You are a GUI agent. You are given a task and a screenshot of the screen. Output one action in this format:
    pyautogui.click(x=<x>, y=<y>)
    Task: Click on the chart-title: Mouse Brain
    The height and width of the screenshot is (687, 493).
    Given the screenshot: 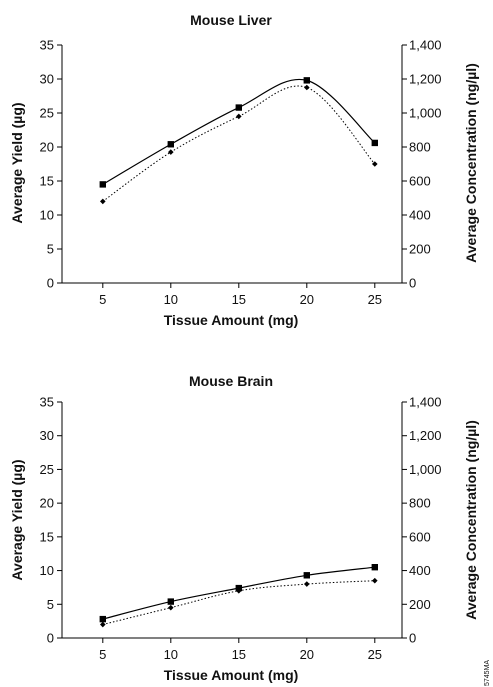 What is the action you would take?
    pyautogui.click(x=231, y=381)
    